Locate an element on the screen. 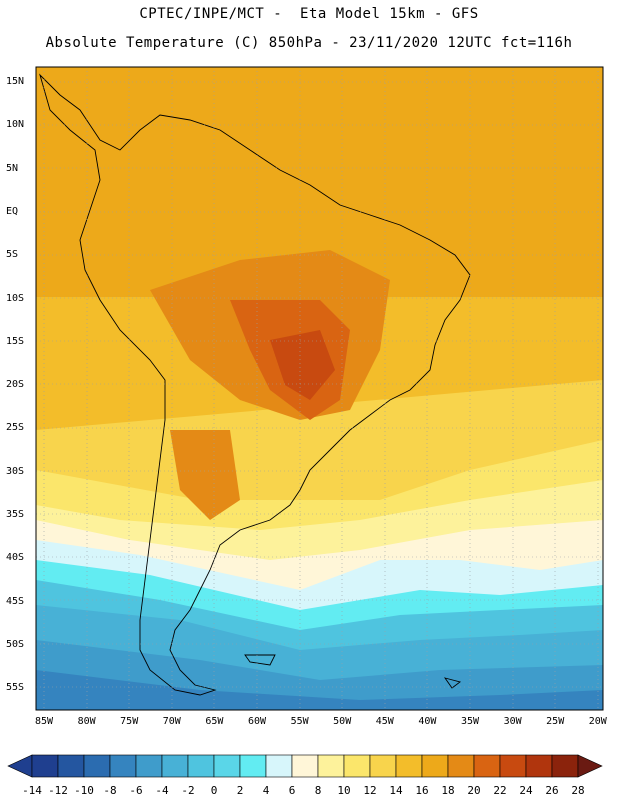 This screenshot has width=618, height=800. colorbar-tick-label: 14 is located at coordinates (396, 790).